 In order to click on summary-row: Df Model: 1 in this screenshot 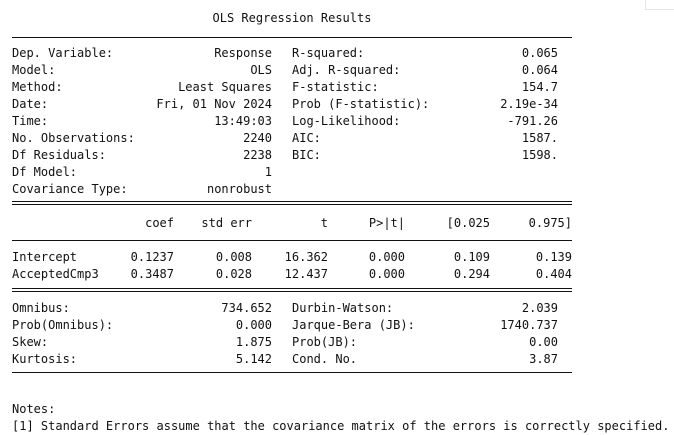, I will do `click(292, 172)`.